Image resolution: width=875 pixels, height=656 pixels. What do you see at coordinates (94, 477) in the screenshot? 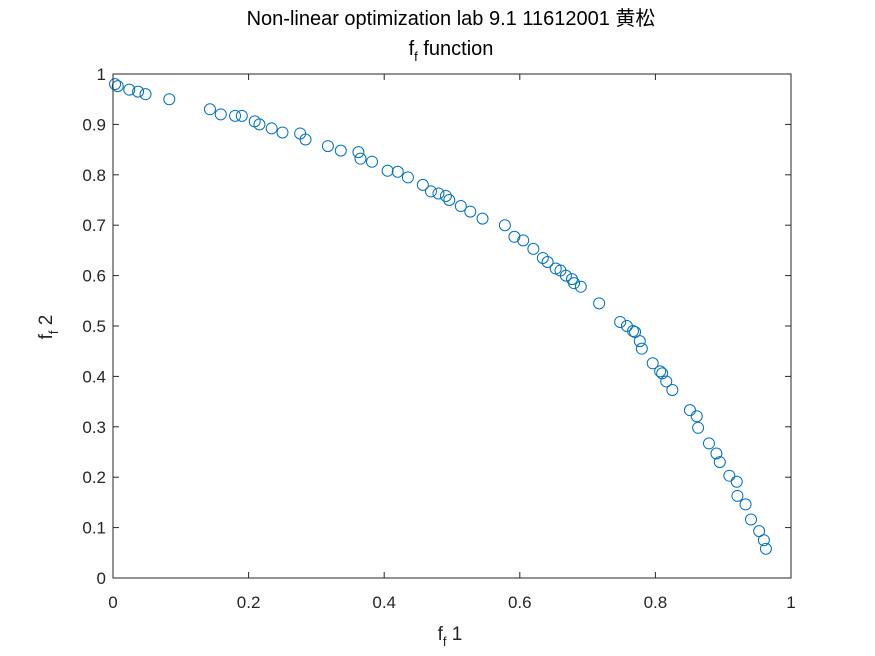
I see `y-tick-label: 0.2` at bounding box center [94, 477].